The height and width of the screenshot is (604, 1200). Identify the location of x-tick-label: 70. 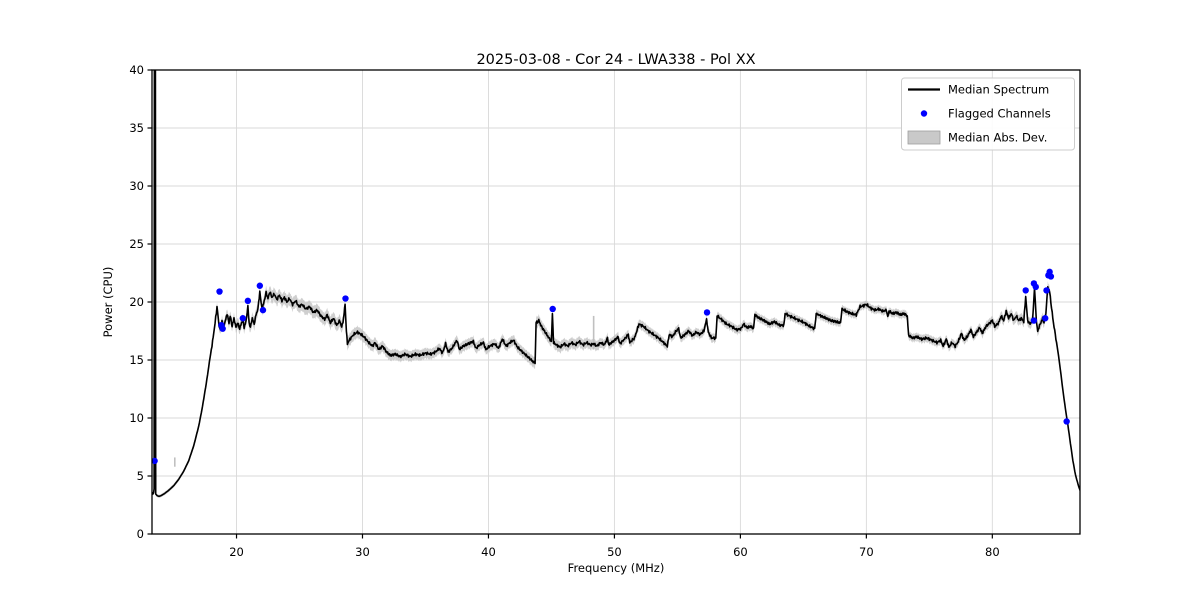
(866, 552).